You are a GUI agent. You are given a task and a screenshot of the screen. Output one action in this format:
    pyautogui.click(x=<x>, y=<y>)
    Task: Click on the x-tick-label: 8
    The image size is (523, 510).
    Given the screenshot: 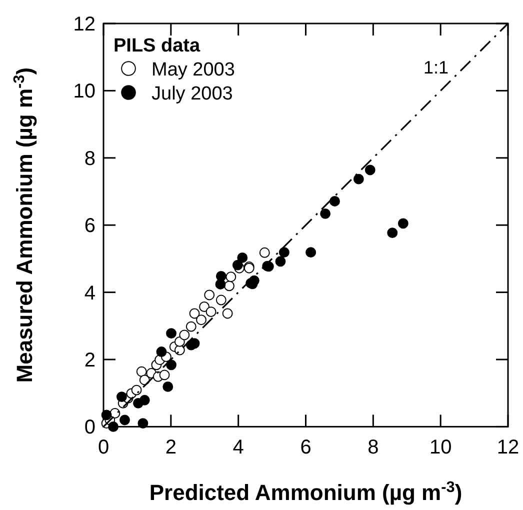 What is the action you would take?
    pyautogui.click(x=373, y=447)
    